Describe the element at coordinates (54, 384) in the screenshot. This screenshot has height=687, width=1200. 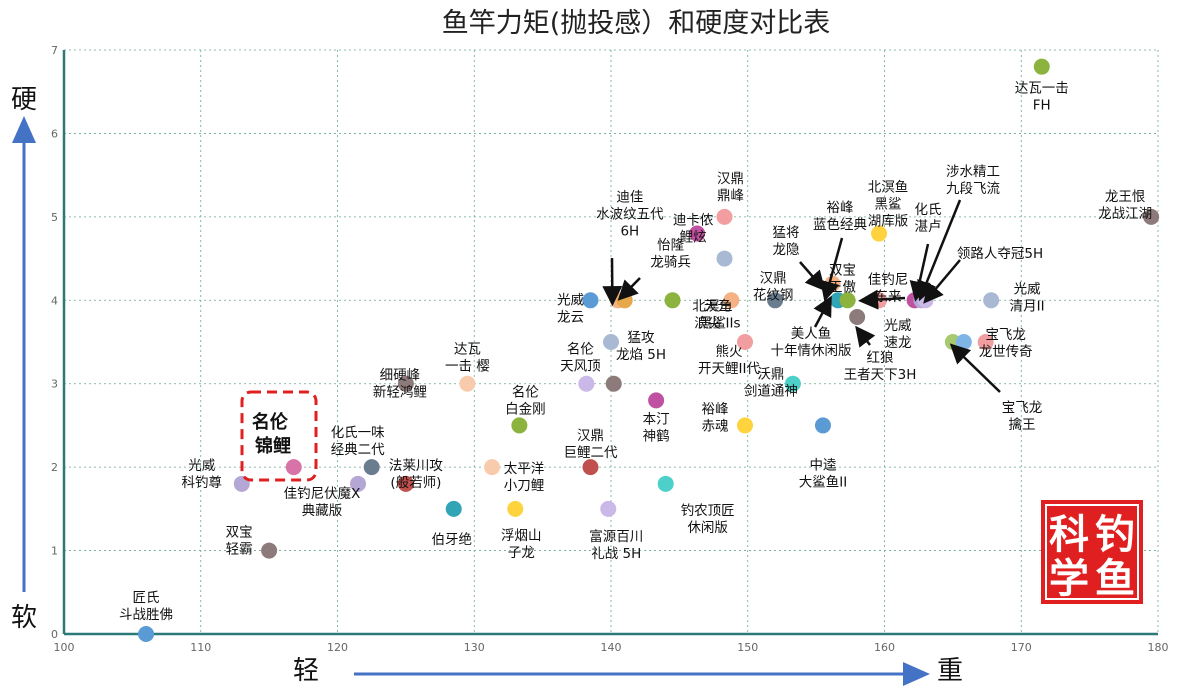
I see `y-tick-label: 3` at that location.